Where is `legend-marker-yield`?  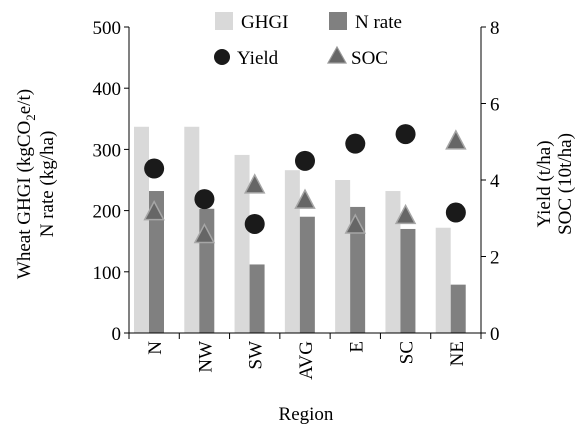 legend-marker-yield is located at coordinates (222, 57).